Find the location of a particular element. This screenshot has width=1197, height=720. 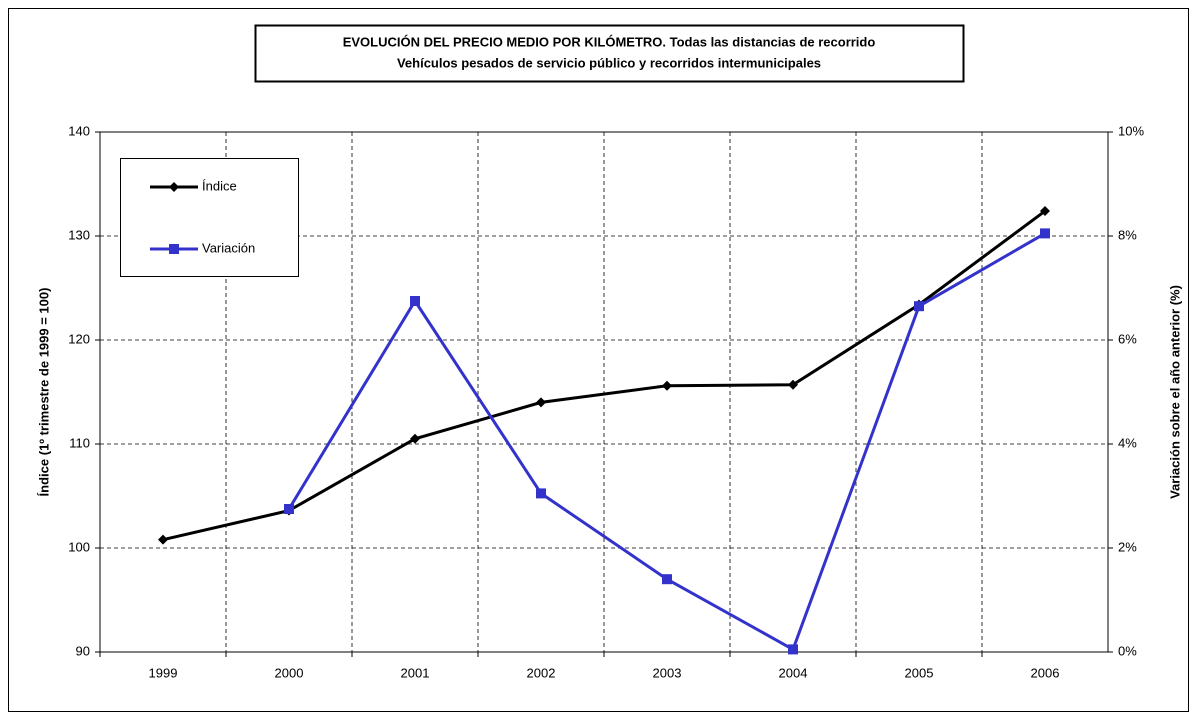

legend-label: Índice is located at coordinates (219, 185).